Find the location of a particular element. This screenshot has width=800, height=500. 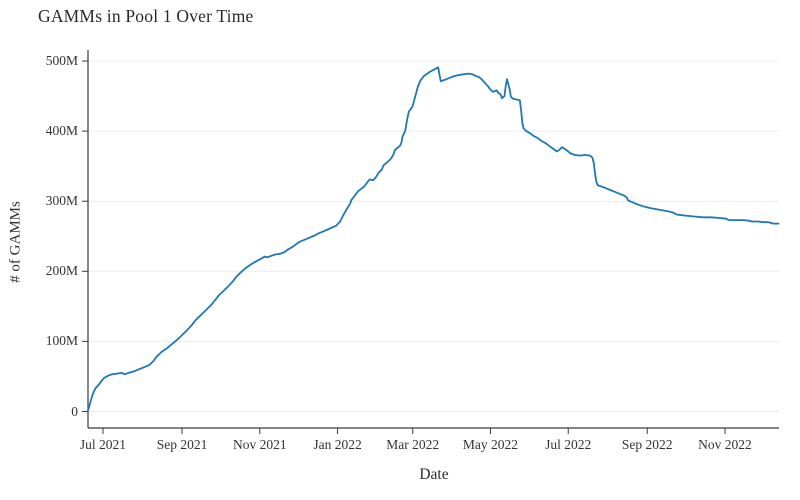

y-tick-label: 500M is located at coordinates (61, 60).